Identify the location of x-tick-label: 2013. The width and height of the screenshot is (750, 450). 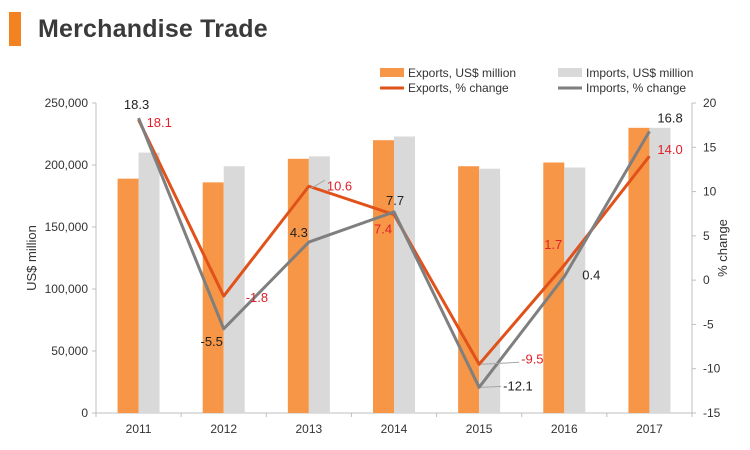
(309, 429).